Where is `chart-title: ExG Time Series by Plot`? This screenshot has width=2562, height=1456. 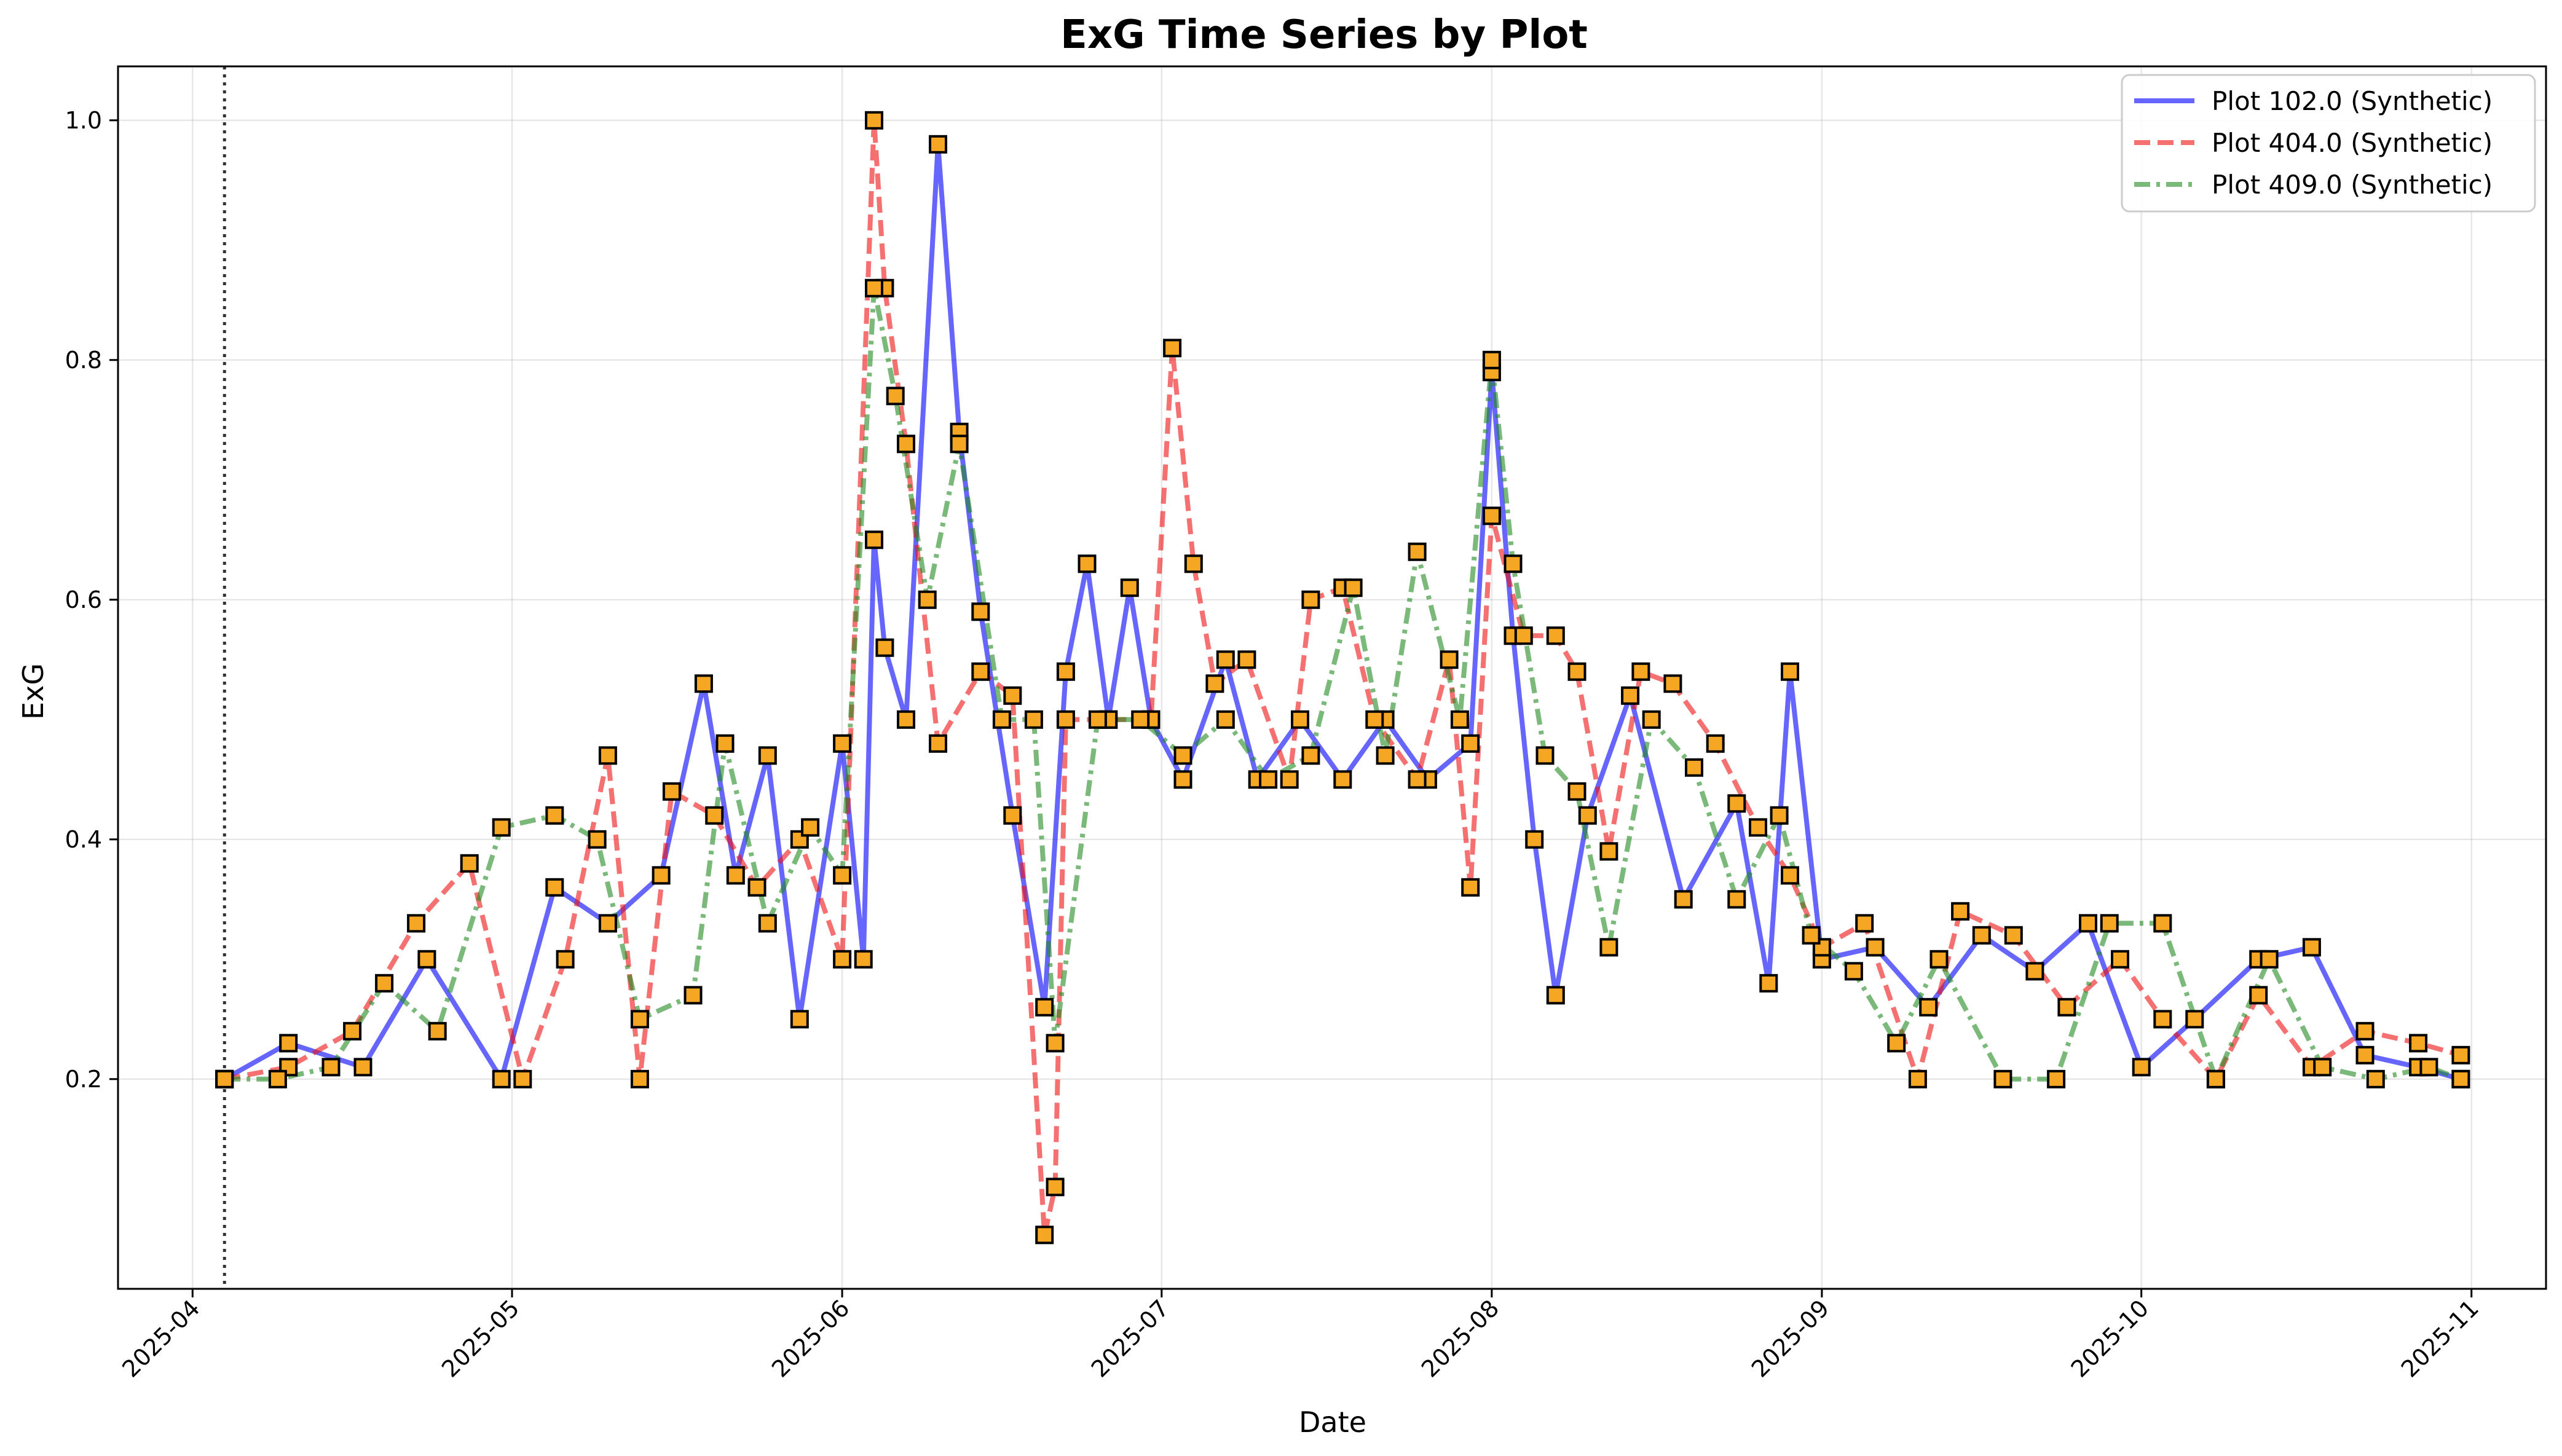 chart-title: ExG Time Series by Plot is located at coordinates (1324, 35).